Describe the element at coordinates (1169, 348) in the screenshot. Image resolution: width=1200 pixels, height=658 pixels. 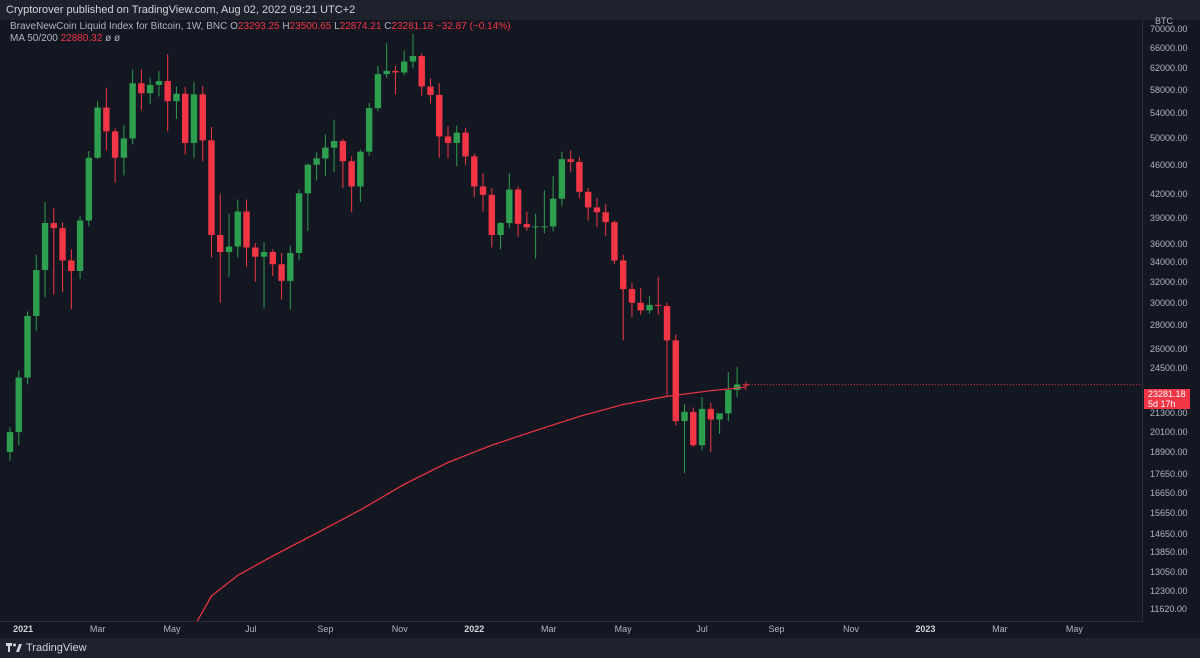
I see `price-tick: 26000.00` at that location.